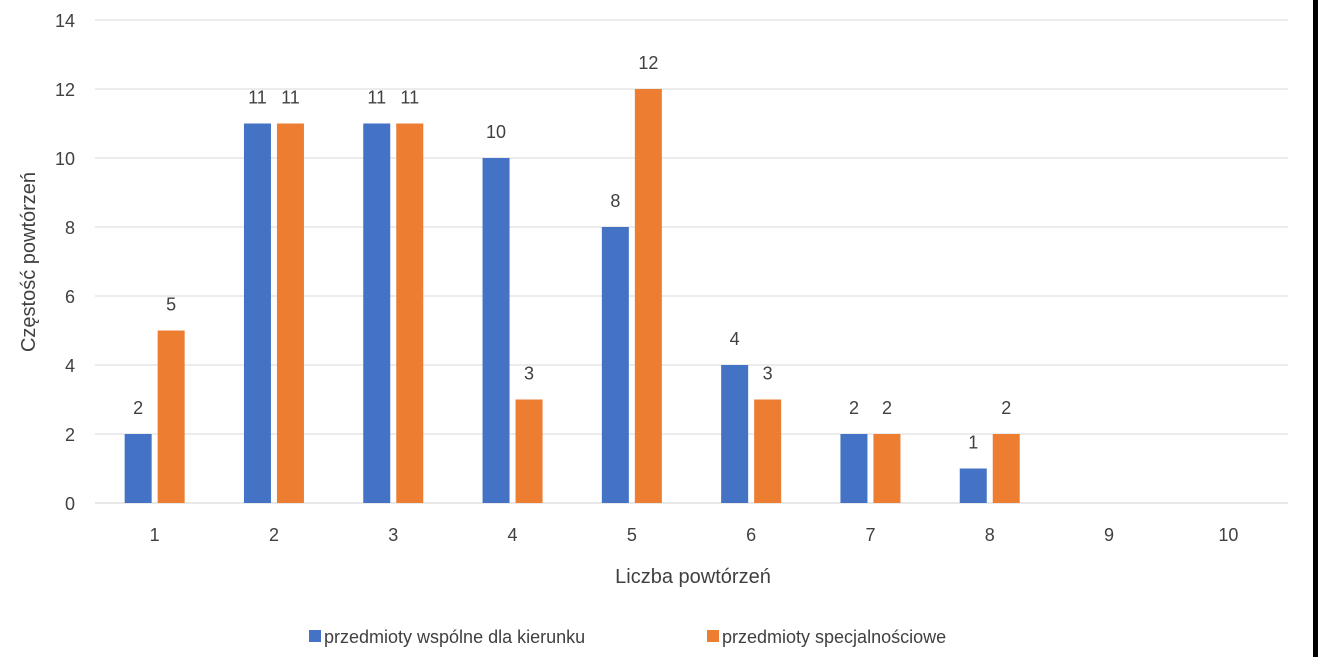 The height and width of the screenshot is (657, 1324). I want to click on y-tick-label: 10, so click(65, 159).